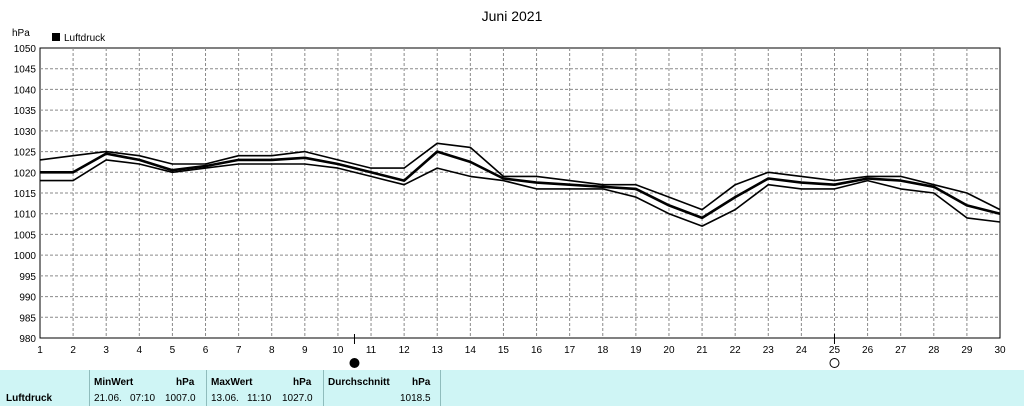  Describe the element at coordinates (225, 398) in the screenshot. I see `max-date: 13.06.` at that location.